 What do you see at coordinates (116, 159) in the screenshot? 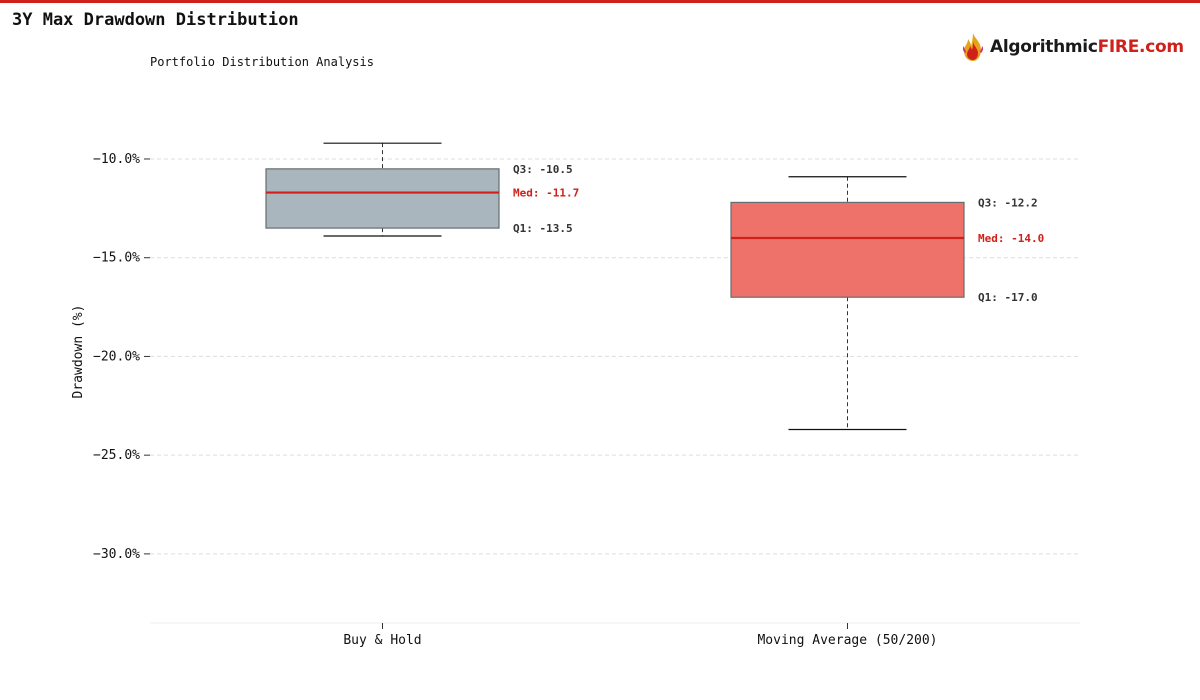
I see `y-tick-label: −10.0%` at bounding box center [116, 159].